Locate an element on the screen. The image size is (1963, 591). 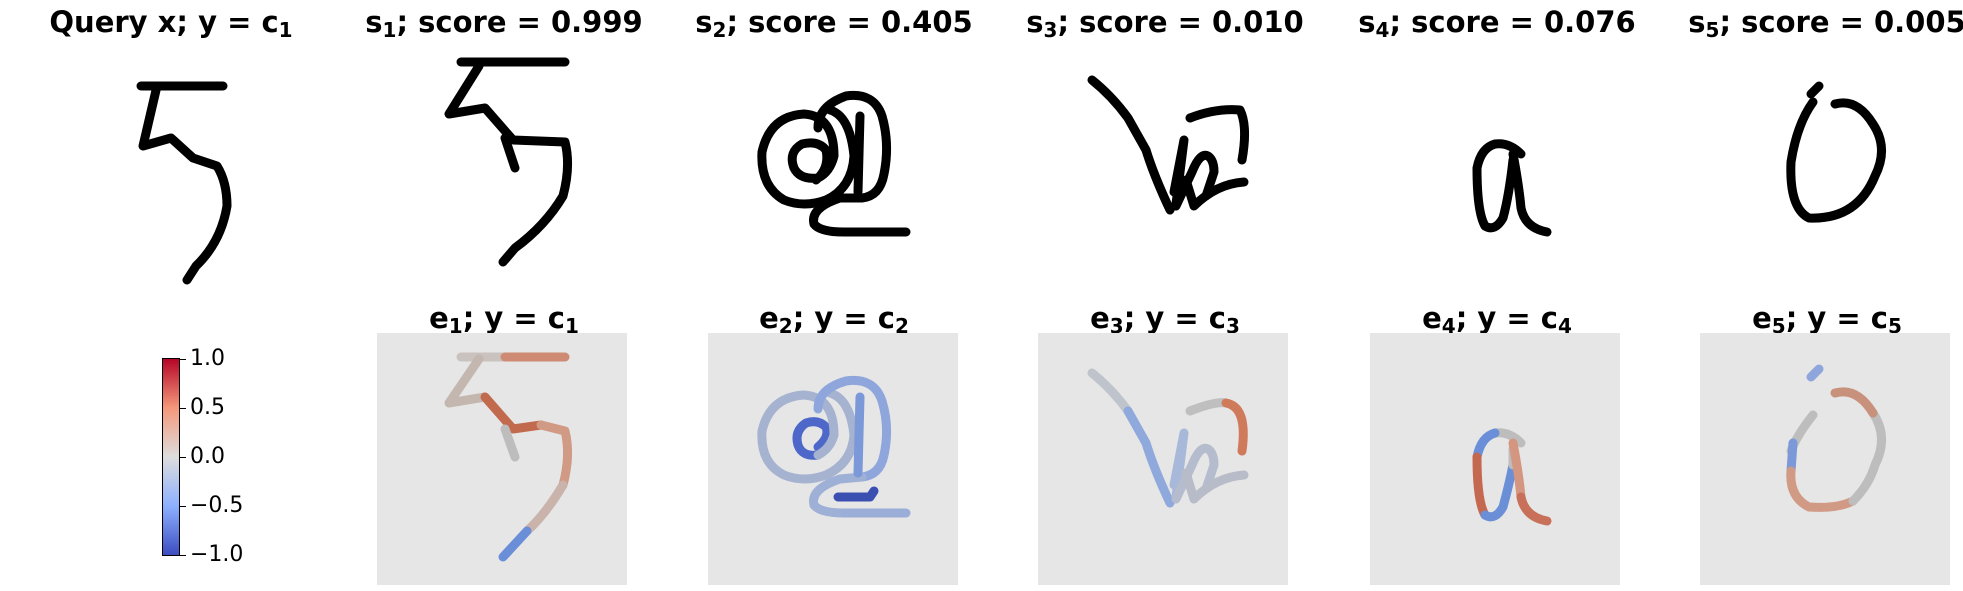
title-s5: s5; score = 0.005 is located at coordinates (1825, 23).